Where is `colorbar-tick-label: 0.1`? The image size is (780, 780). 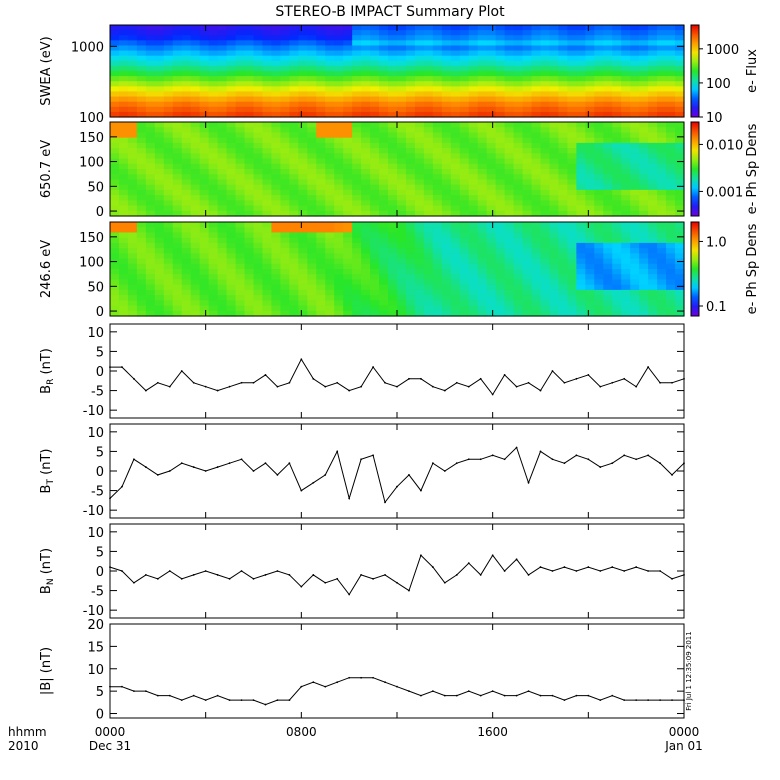
colorbar-tick-label: 0.1 is located at coordinates (716, 307).